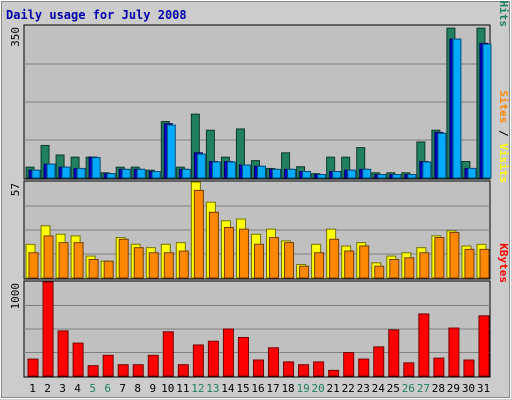  Describe the element at coordinates (228, 388) in the screenshot. I see `x-tick-label-14: 14` at that location.